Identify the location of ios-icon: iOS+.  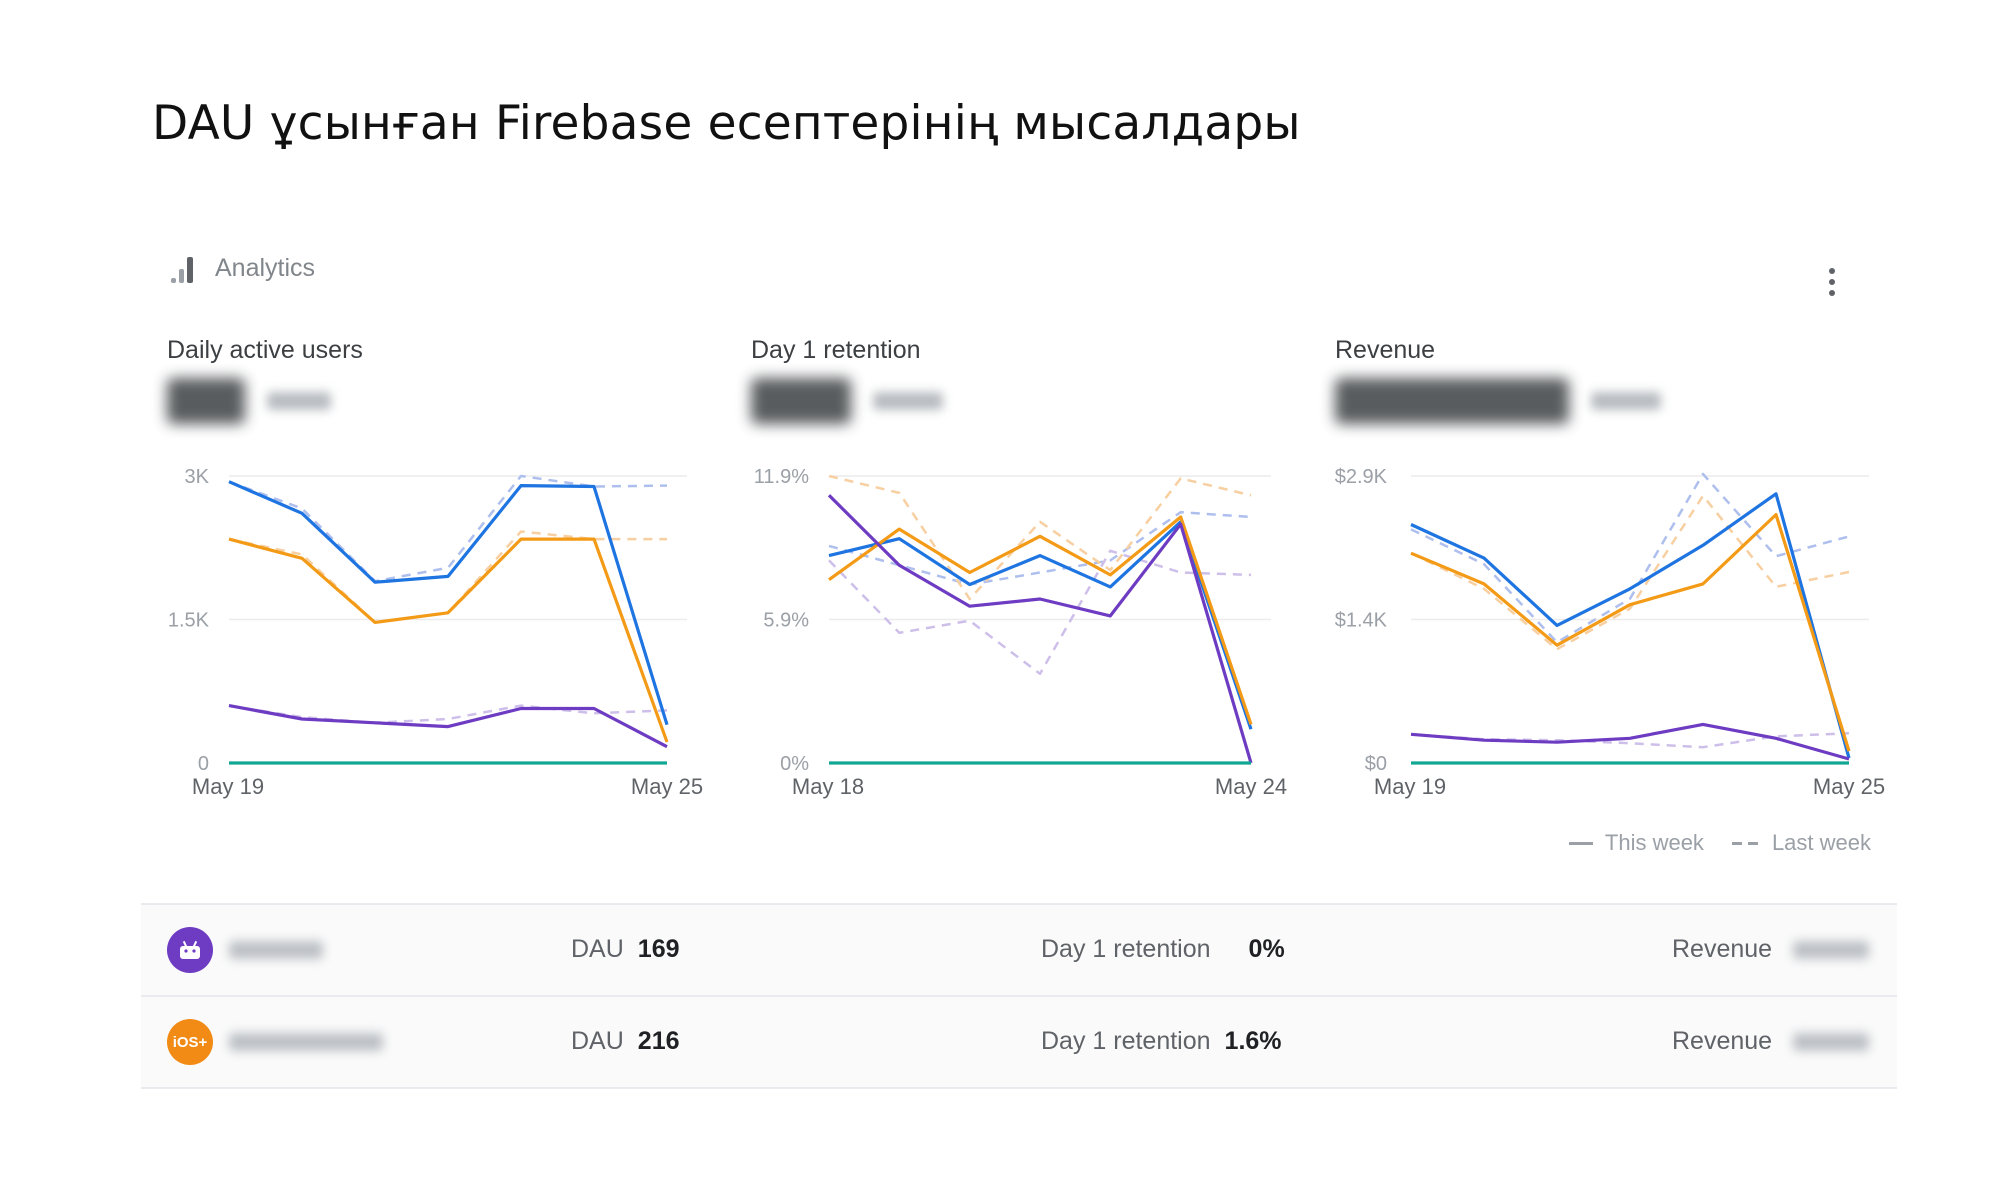
(190, 1042).